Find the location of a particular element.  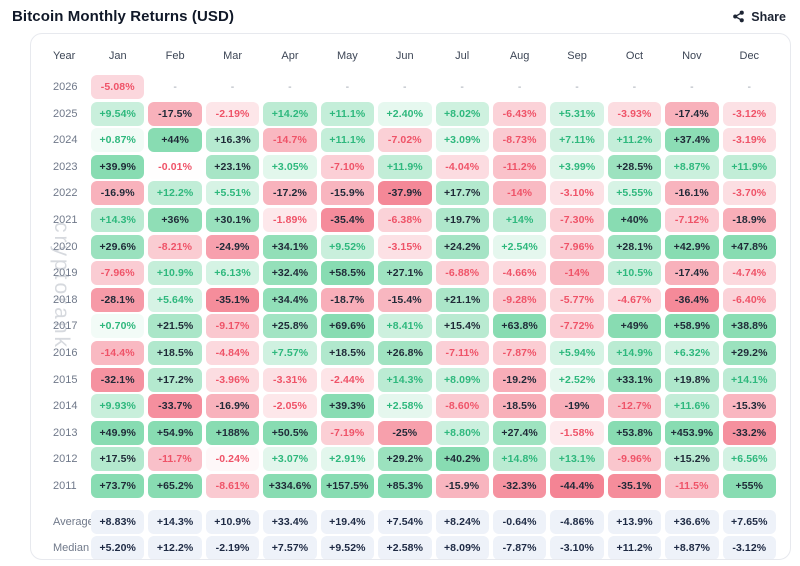

year-label: 2026 is located at coordinates (65, 87).